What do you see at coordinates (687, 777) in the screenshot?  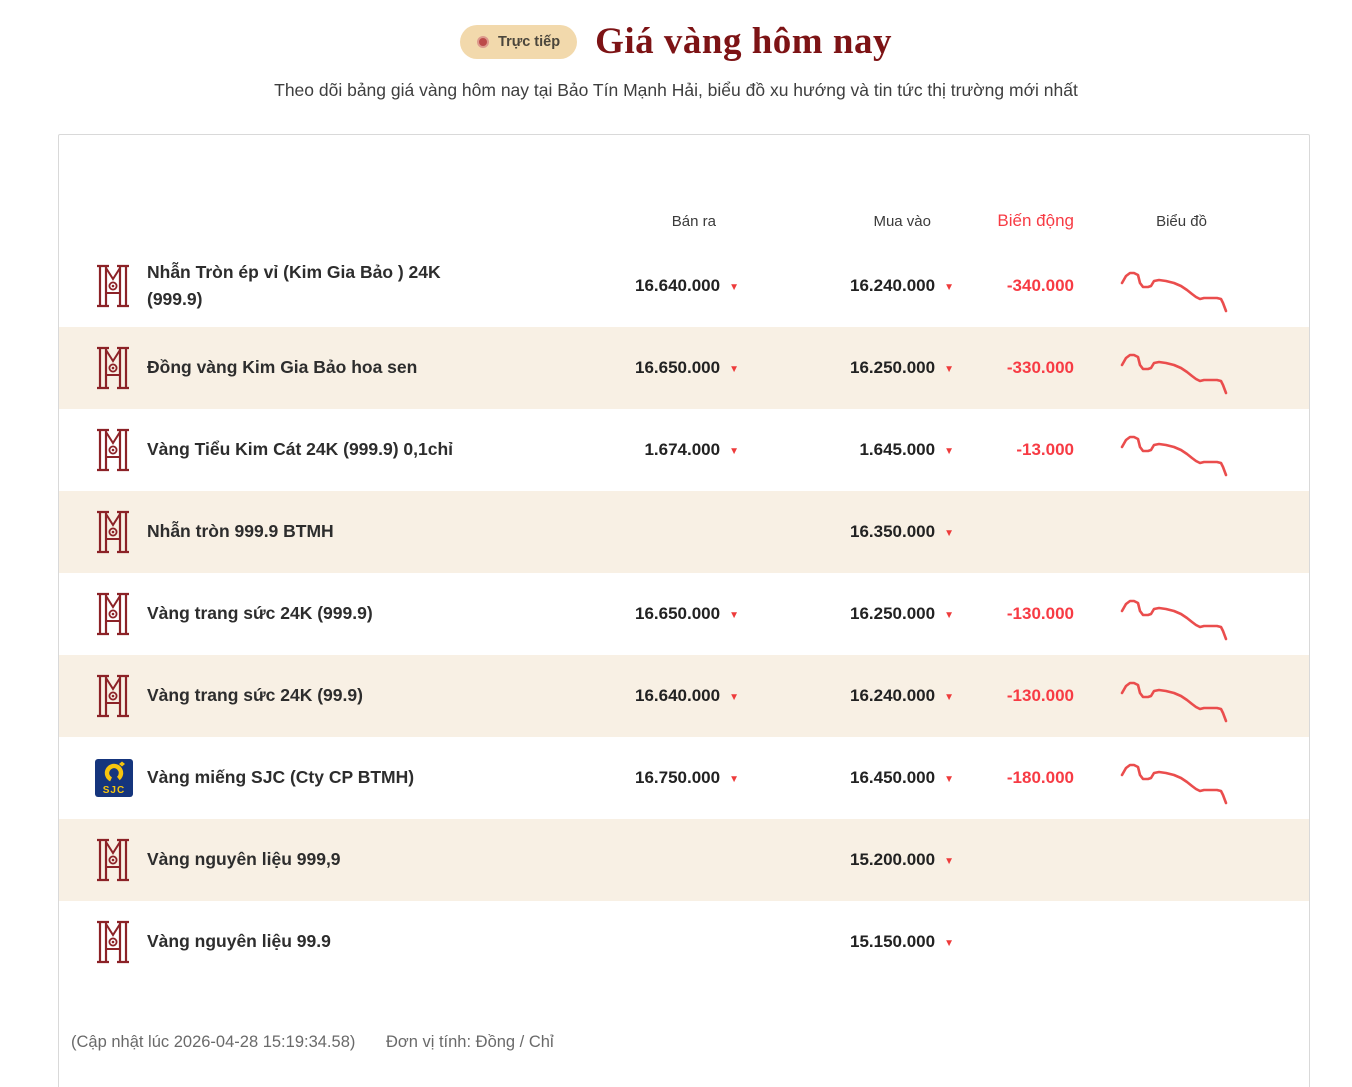 I see `sell-price: 16.750.000 ▼` at bounding box center [687, 777].